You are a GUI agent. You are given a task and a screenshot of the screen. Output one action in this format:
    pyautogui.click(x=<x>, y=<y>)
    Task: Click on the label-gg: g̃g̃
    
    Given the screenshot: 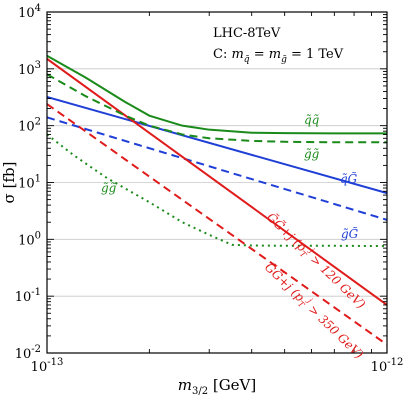 What is the action you would take?
    pyautogui.click(x=109, y=188)
    